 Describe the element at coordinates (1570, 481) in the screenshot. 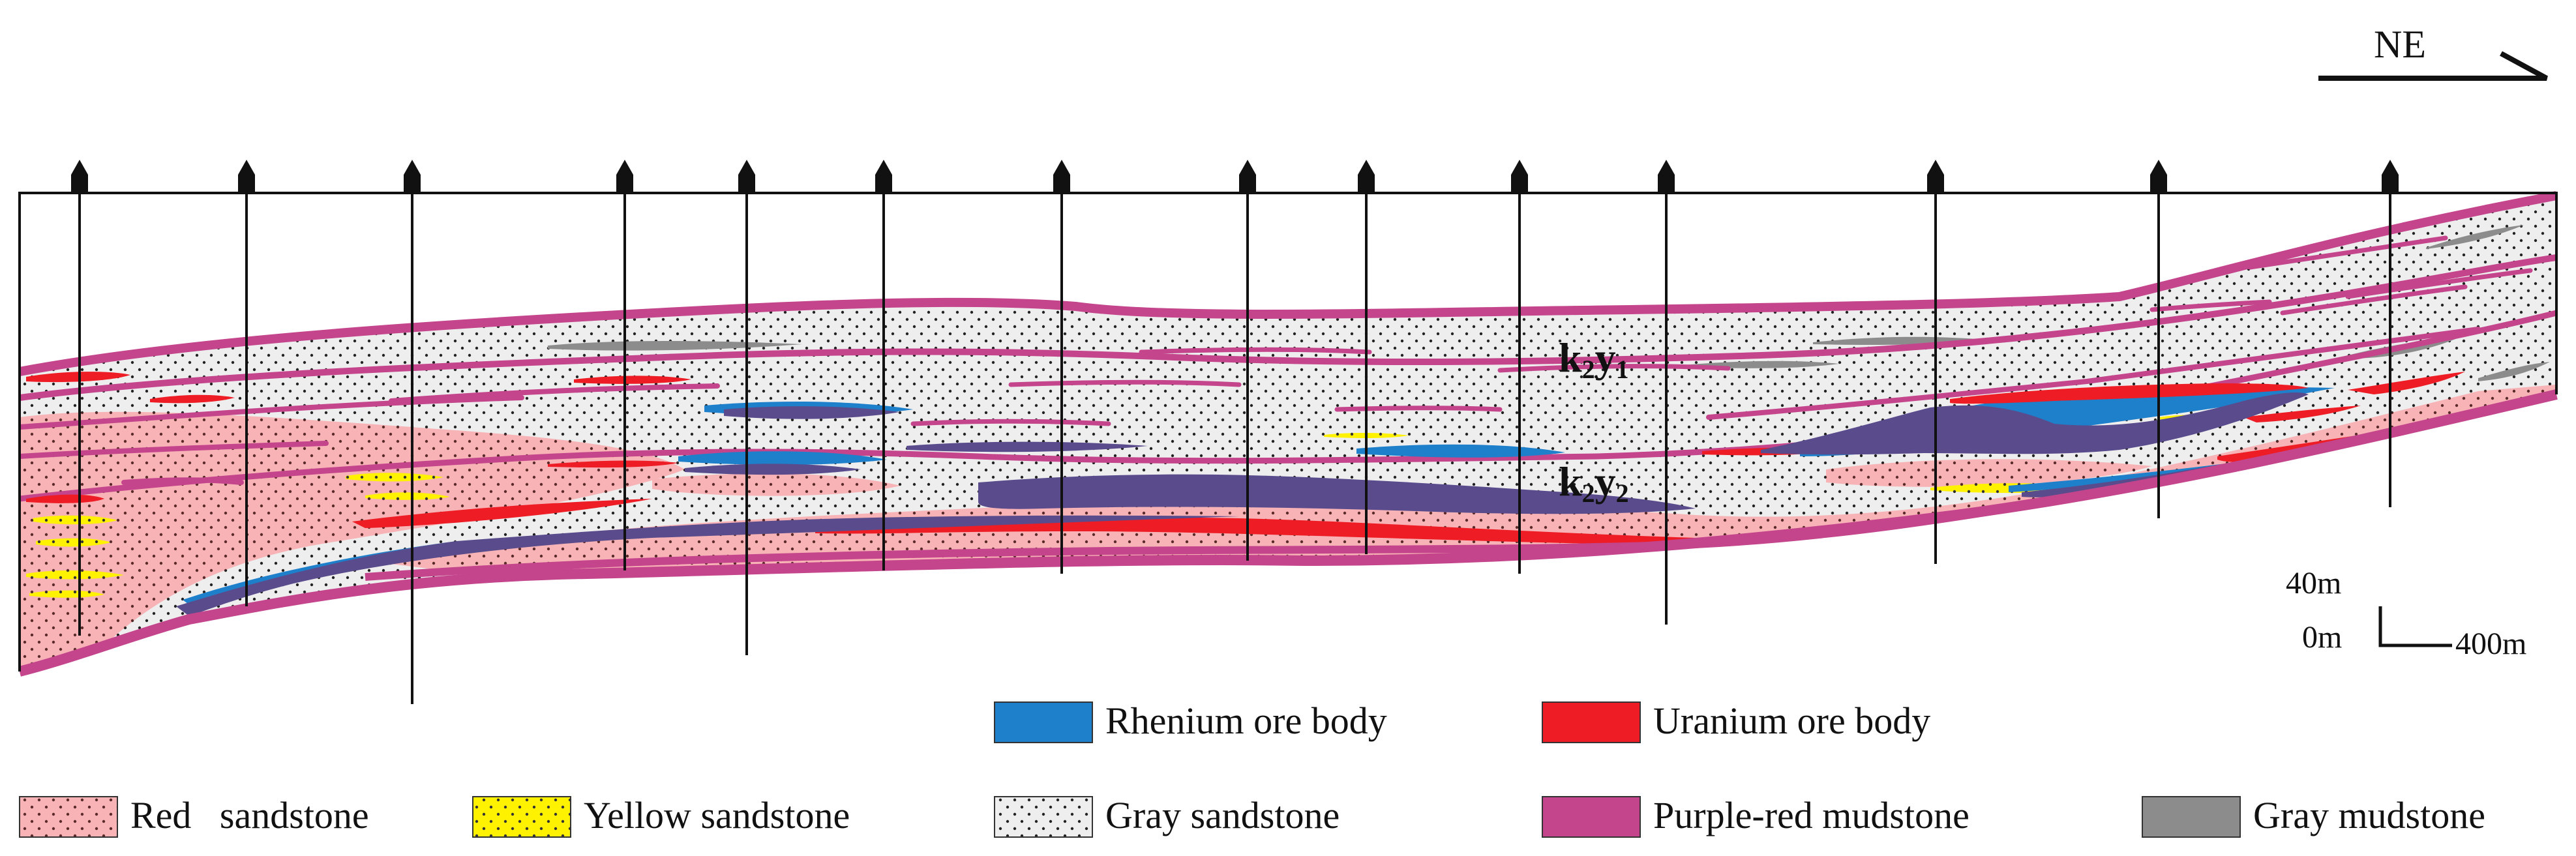

I see `formation-lower-main: k` at that location.